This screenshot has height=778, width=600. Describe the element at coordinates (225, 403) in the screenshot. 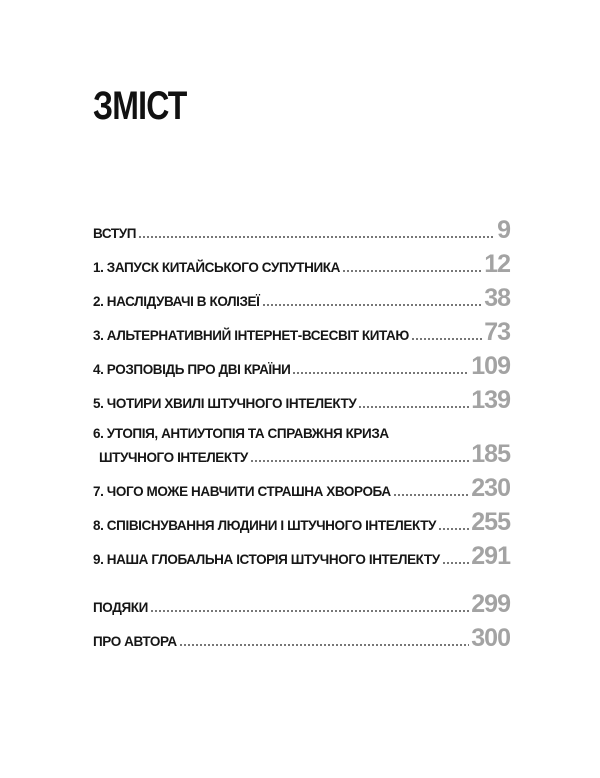

I see `toc-entry-label: 5. ЧОТИРИ ХВИЛІ ШТУЧНОГО ІНТЕЛЕКТУ` at that location.